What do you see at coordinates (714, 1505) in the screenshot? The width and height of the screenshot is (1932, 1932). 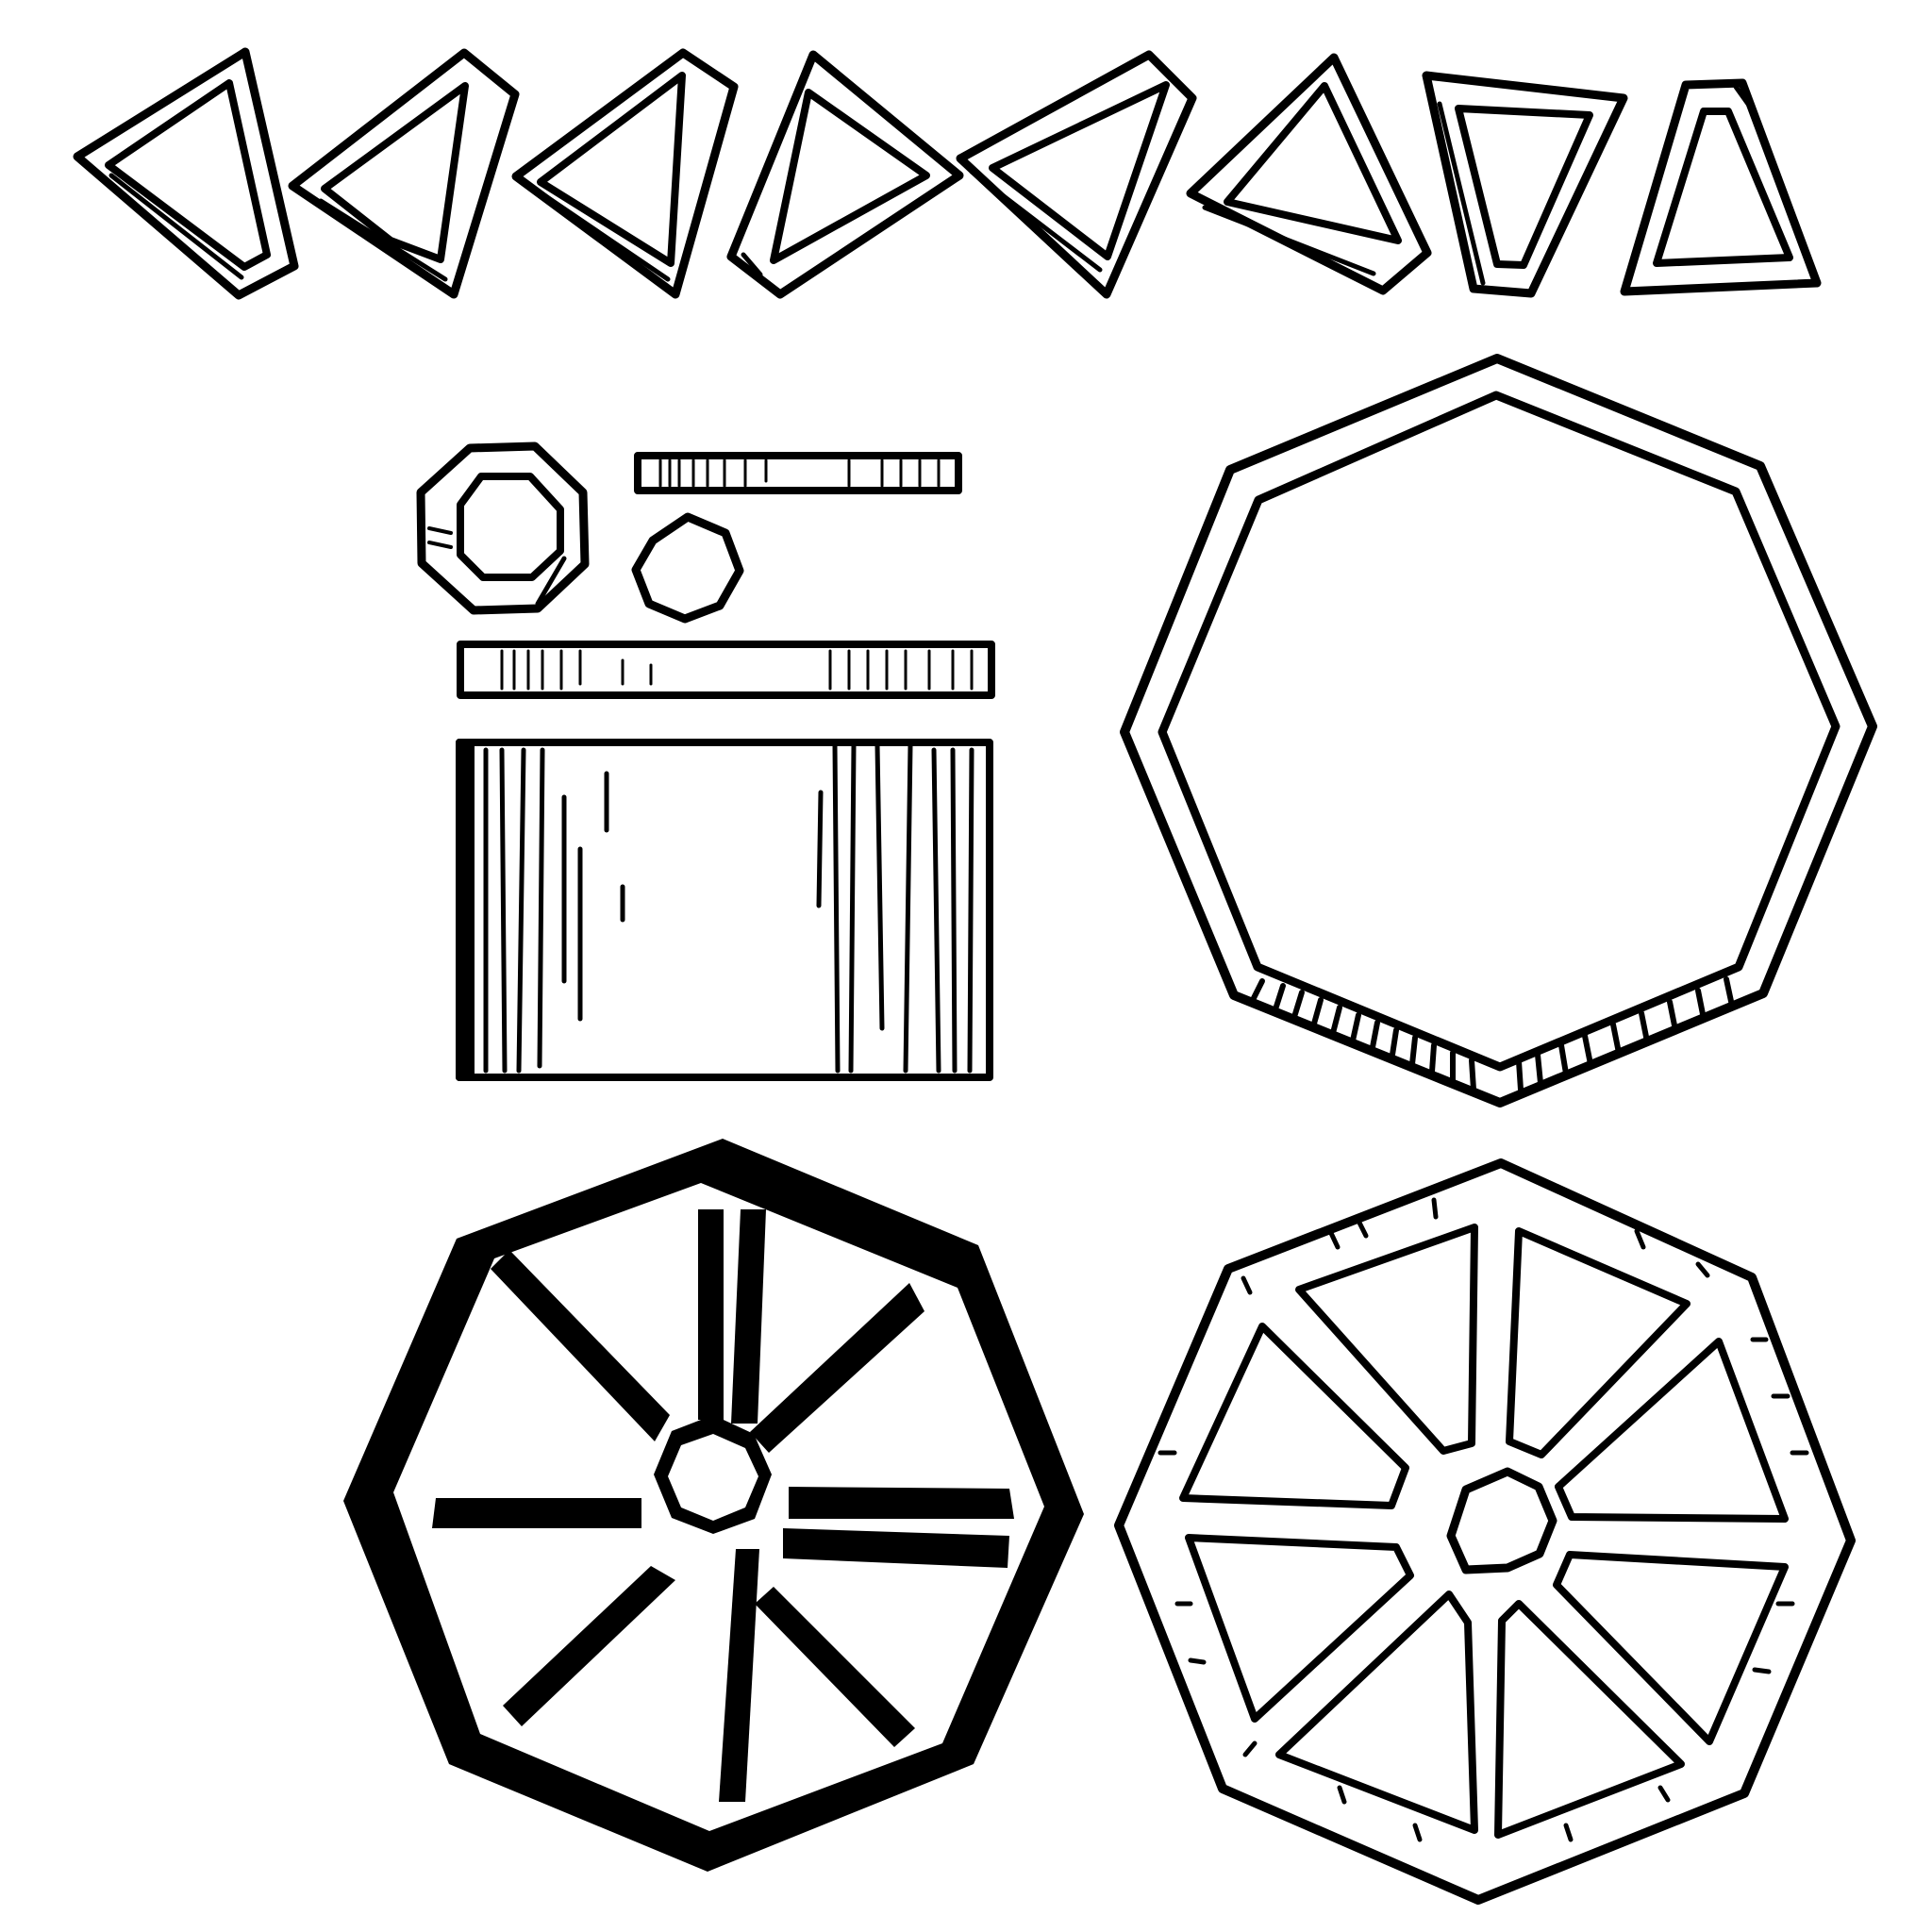 I see `octagon-wheel-solid` at bounding box center [714, 1505].